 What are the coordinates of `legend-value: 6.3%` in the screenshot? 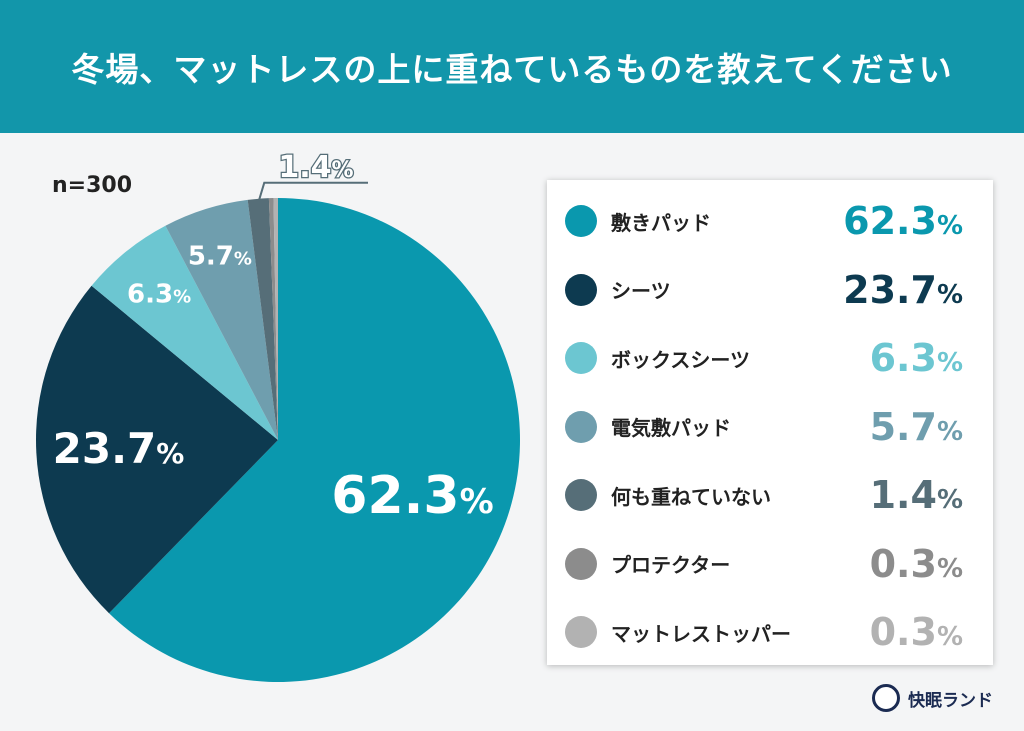 It's located at (916, 358).